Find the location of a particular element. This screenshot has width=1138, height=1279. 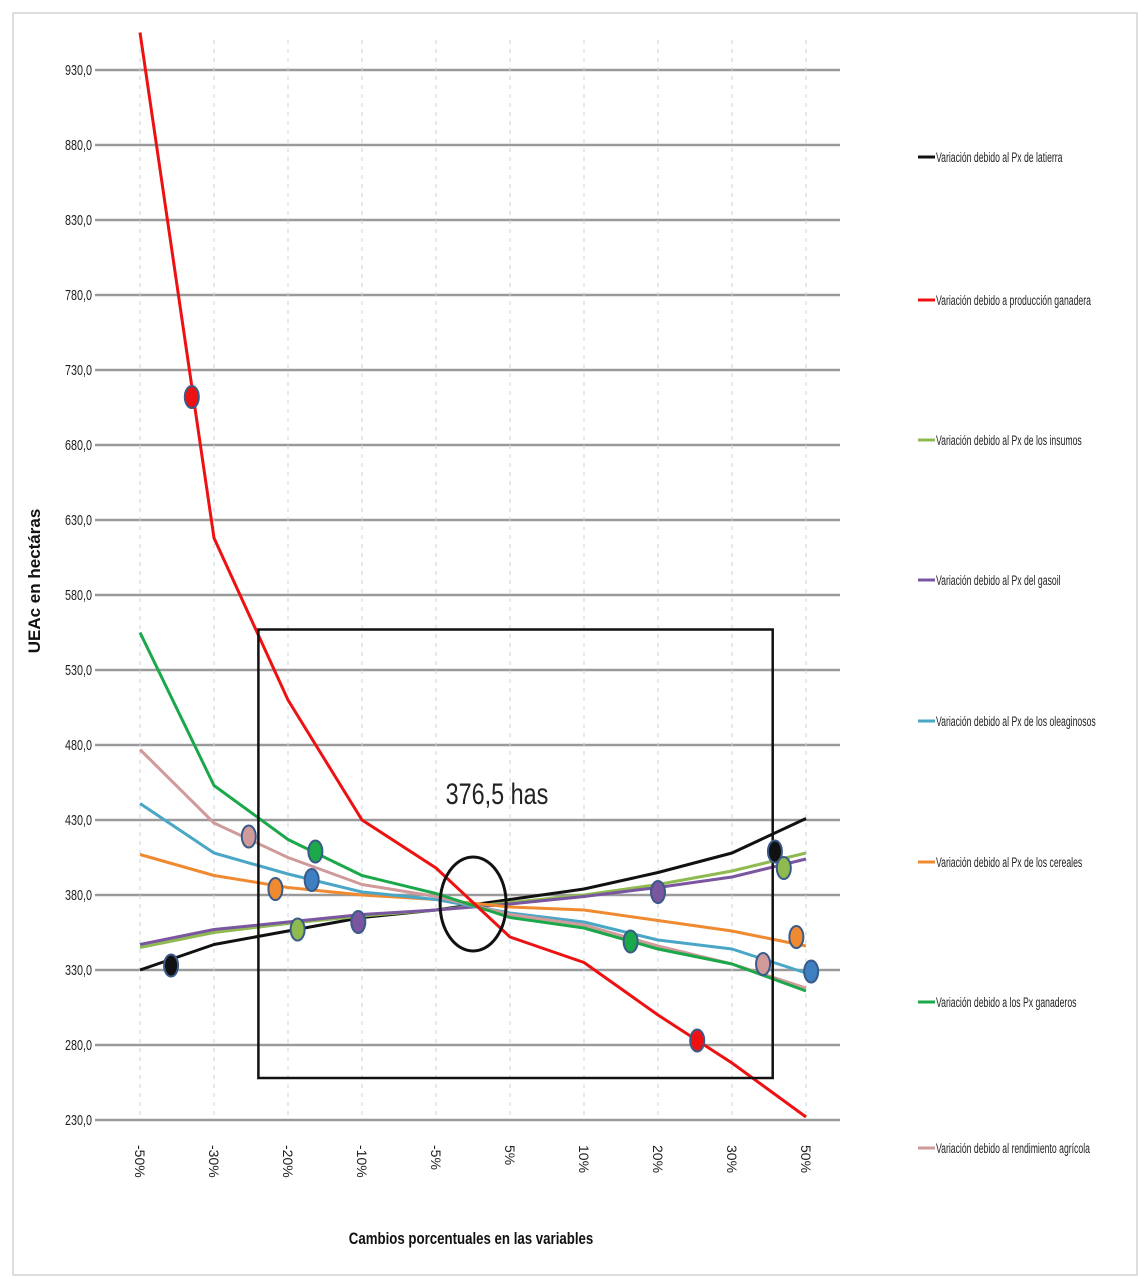

y-tick-label: 330,0 is located at coordinates (78, 969).